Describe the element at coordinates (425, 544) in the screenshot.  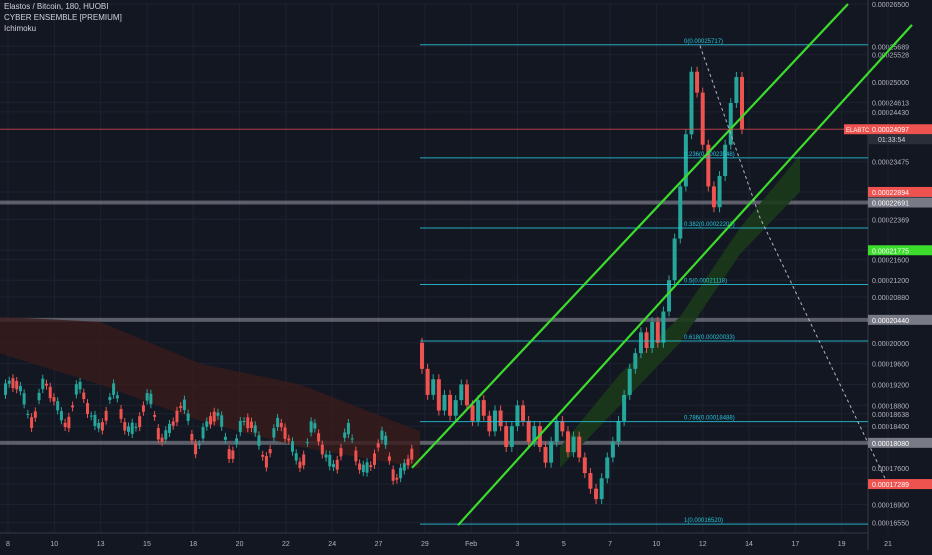
I see `x-tick-label: 29` at that location.